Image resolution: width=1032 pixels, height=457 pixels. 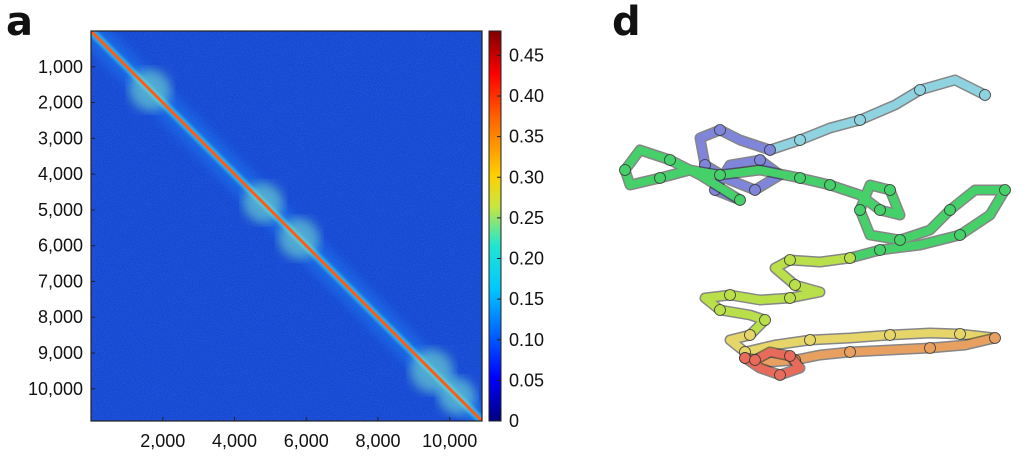 I want to click on colorbar-tick-label: 0.25, so click(x=526, y=218).